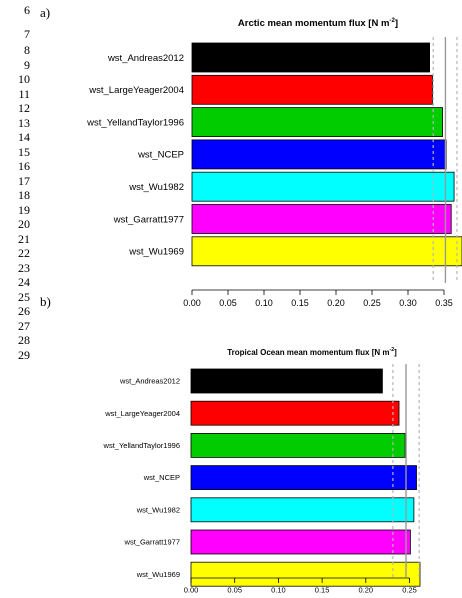 This screenshot has width=462, height=598. Describe the element at coordinates (27, 34) in the screenshot. I see `line-number: 7` at that location.